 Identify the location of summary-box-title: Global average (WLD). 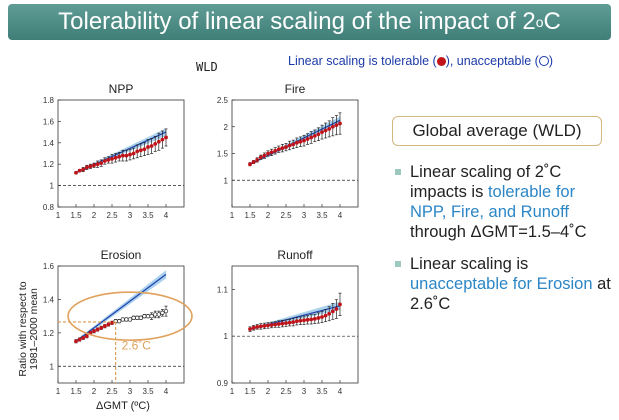
(497, 131).